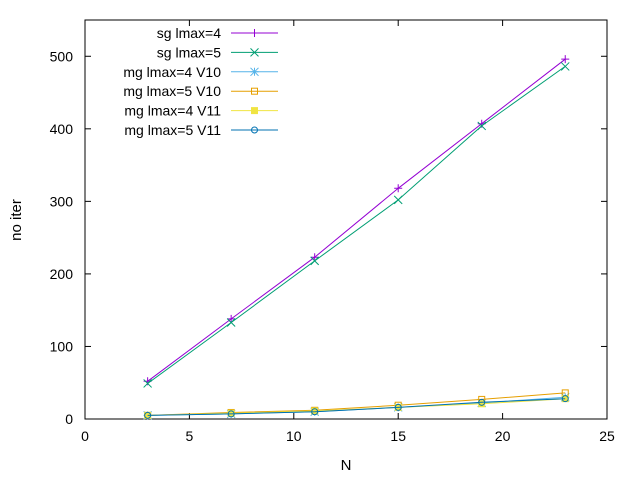 The height and width of the screenshot is (480, 640). What do you see at coordinates (398, 436) in the screenshot?
I see `x-tick-label: 15` at bounding box center [398, 436].